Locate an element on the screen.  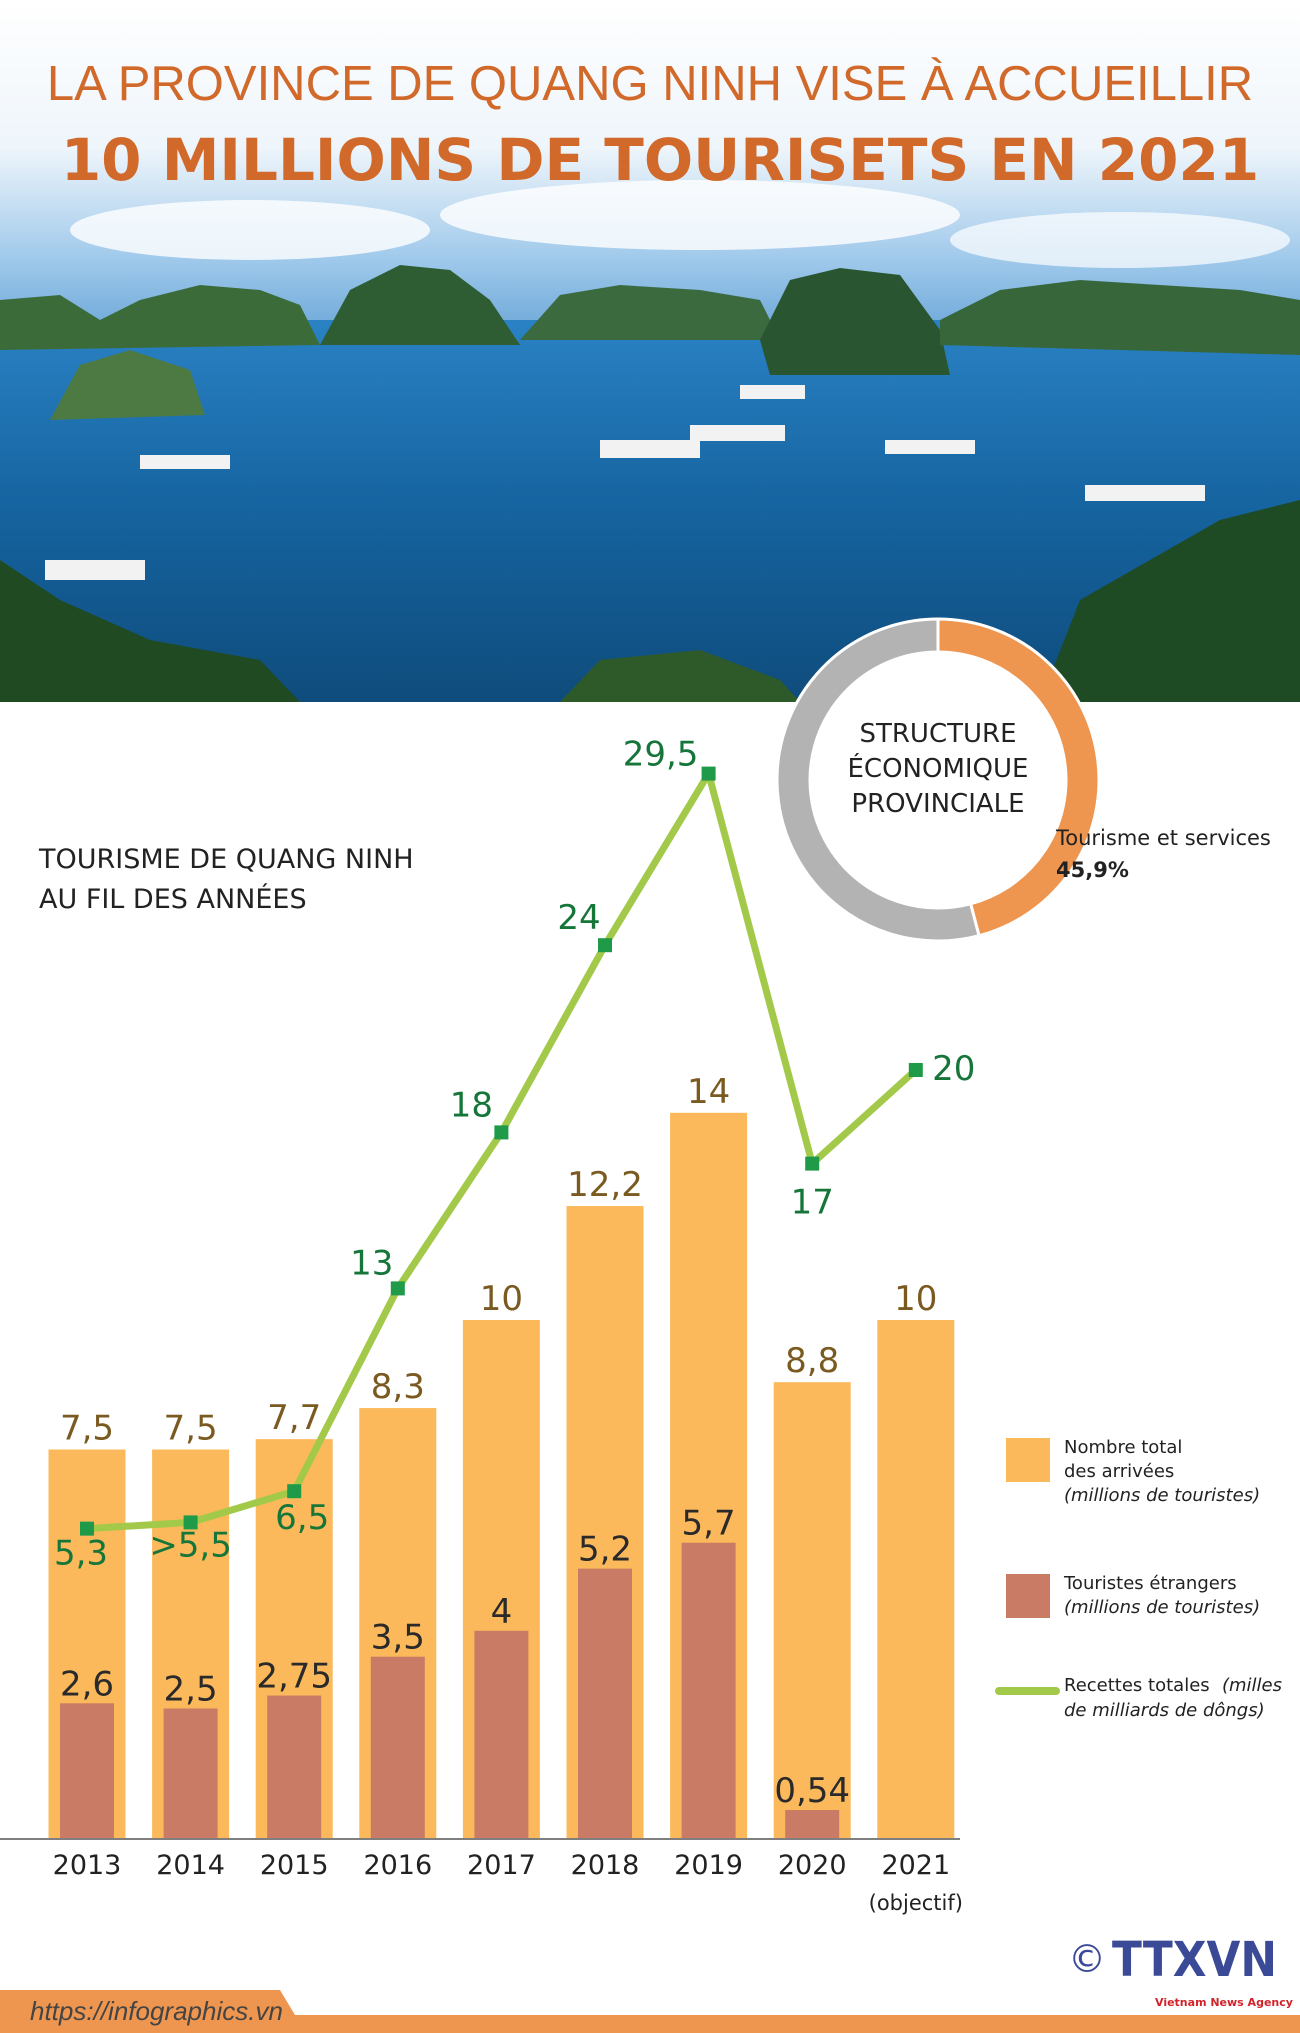
revenue-marker-2016 is located at coordinates (397, 1288).